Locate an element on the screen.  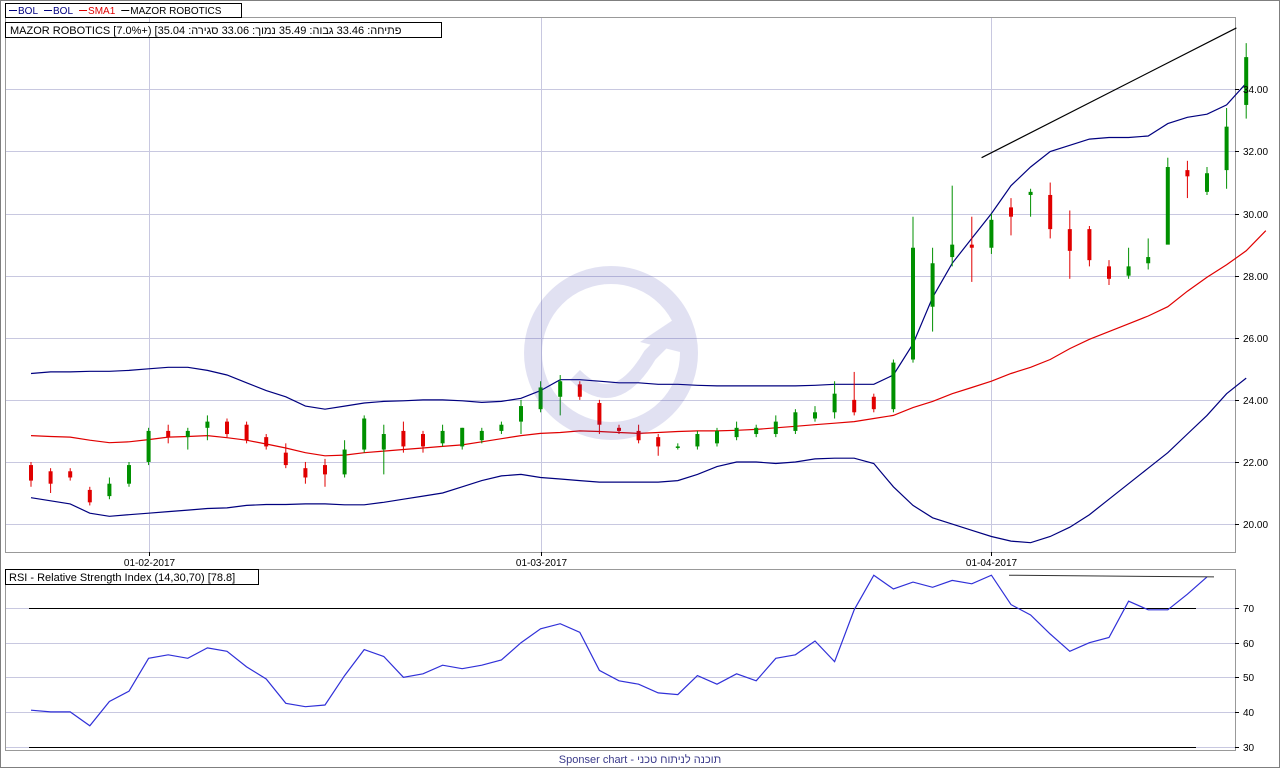
y-tick-label: 24.00 is located at coordinates (1255, 401).